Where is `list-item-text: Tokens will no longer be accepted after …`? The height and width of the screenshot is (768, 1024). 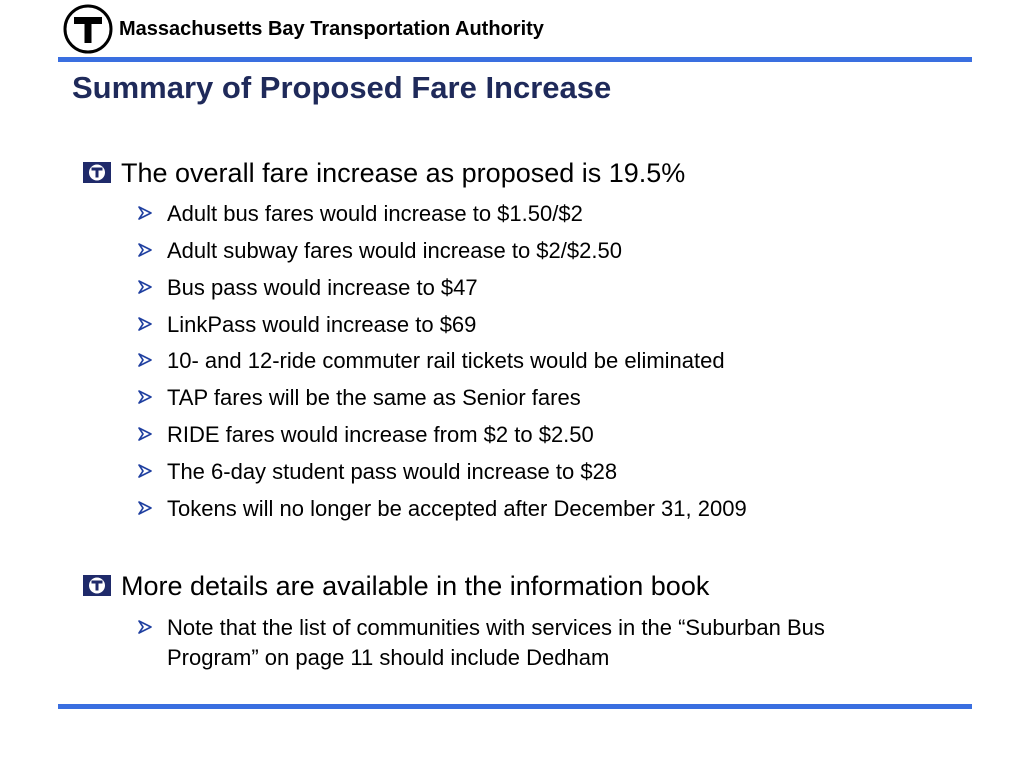
list-item-text: Tokens will no longer be accepted after … is located at coordinates (457, 508).